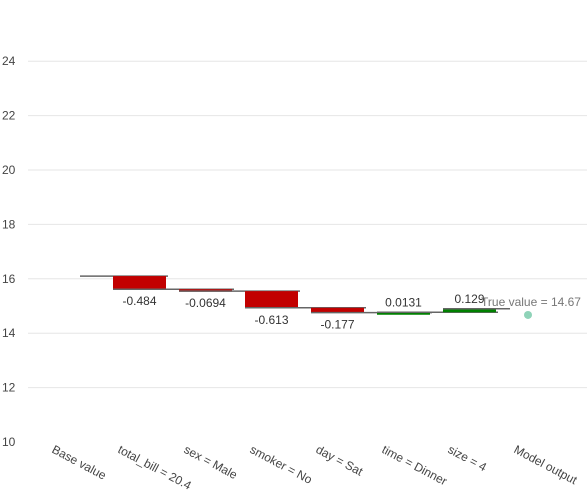 The height and width of the screenshot is (500, 587). Describe the element at coordinates (9, 61) in the screenshot. I see `y-tick-label: 24` at that location.